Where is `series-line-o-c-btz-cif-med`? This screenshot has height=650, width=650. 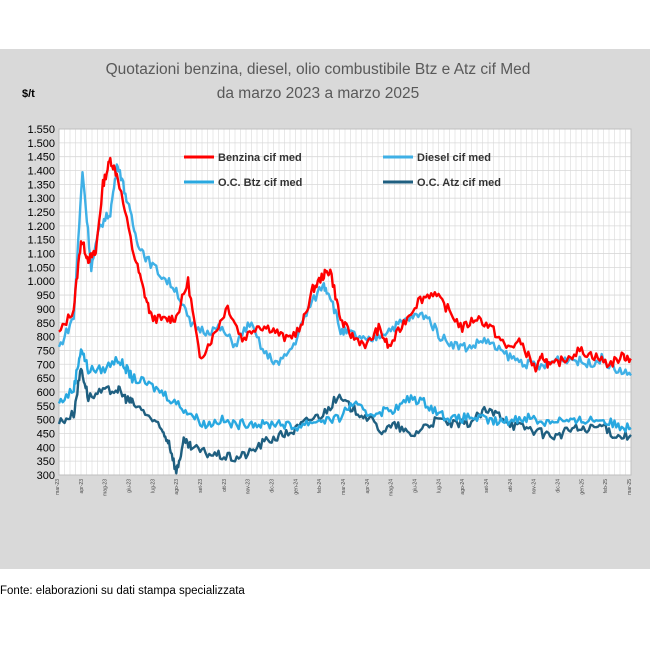 series-line-o-c-btz-cif-med is located at coordinates (344, 390).